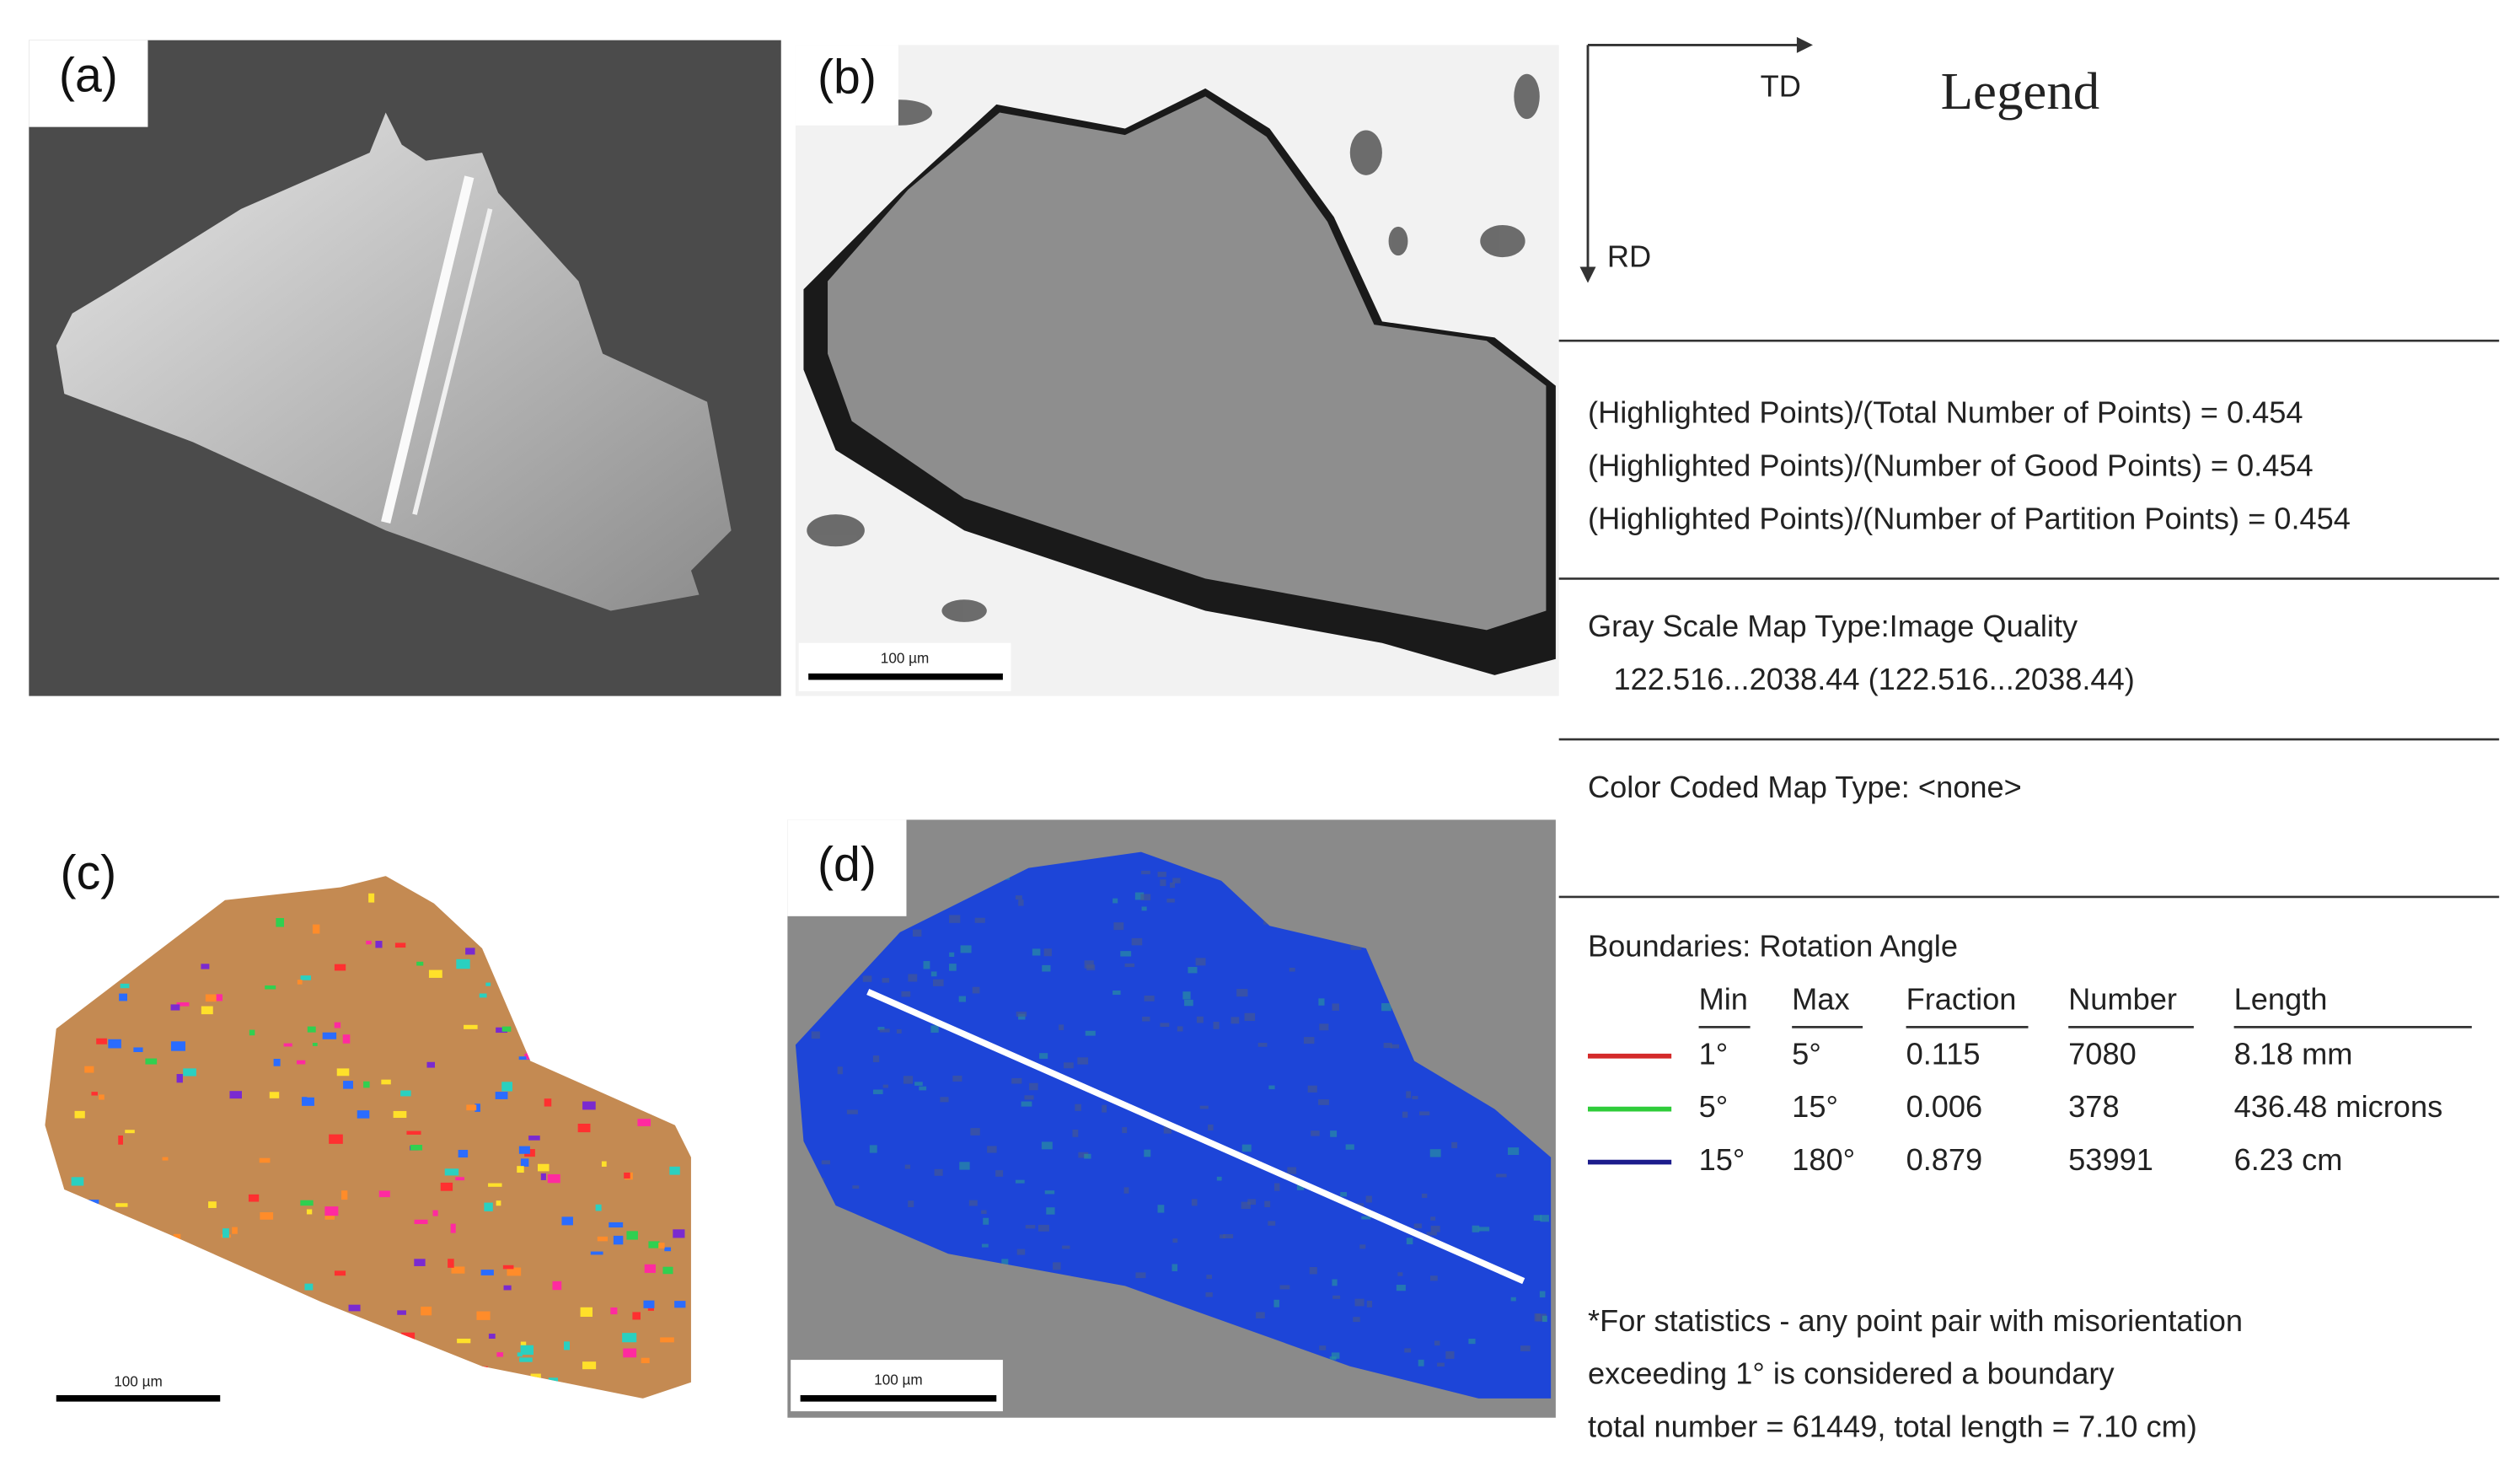 The width and height of the screenshot is (2520, 1482). What do you see at coordinates (1875, 679) in the screenshot?
I see `map-range: 122.516...2038.44 (122.516...2038.44)` at bounding box center [1875, 679].